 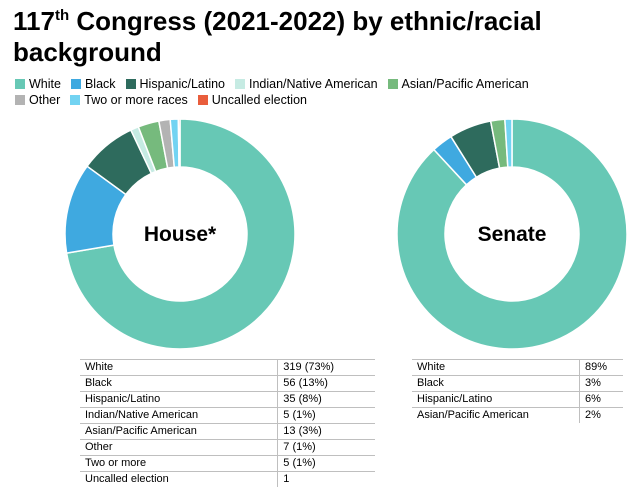 I want to click on legend-label: Asian/Pacific American, so click(x=465, y=84).